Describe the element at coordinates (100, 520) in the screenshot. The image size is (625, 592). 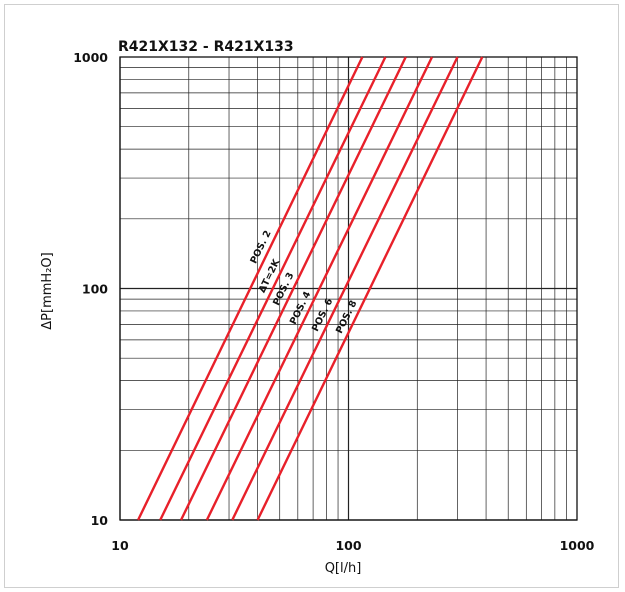
I see `y-tick-label: 10` at that location.